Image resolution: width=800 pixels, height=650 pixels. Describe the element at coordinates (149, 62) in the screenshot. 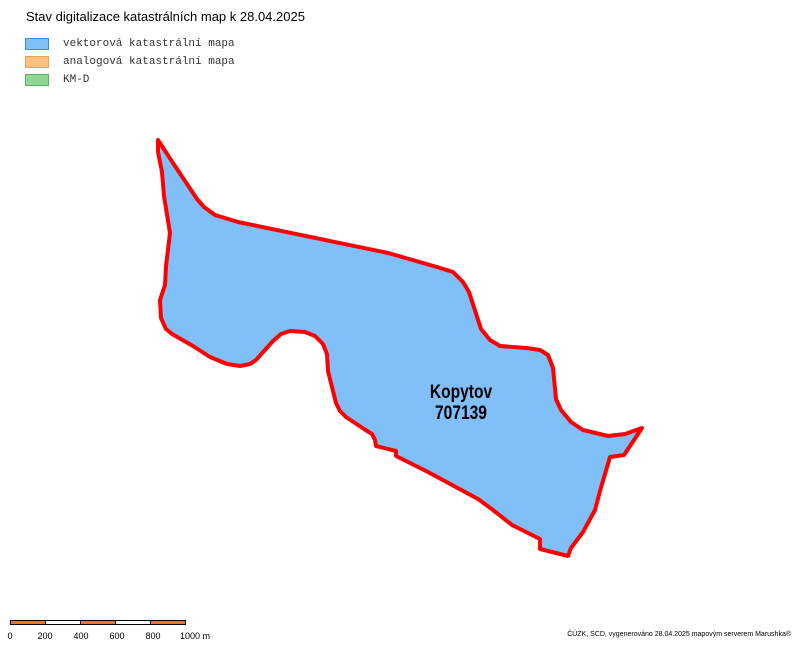

I see `legend-label-analog: analogová katastrální mapa` at that location.